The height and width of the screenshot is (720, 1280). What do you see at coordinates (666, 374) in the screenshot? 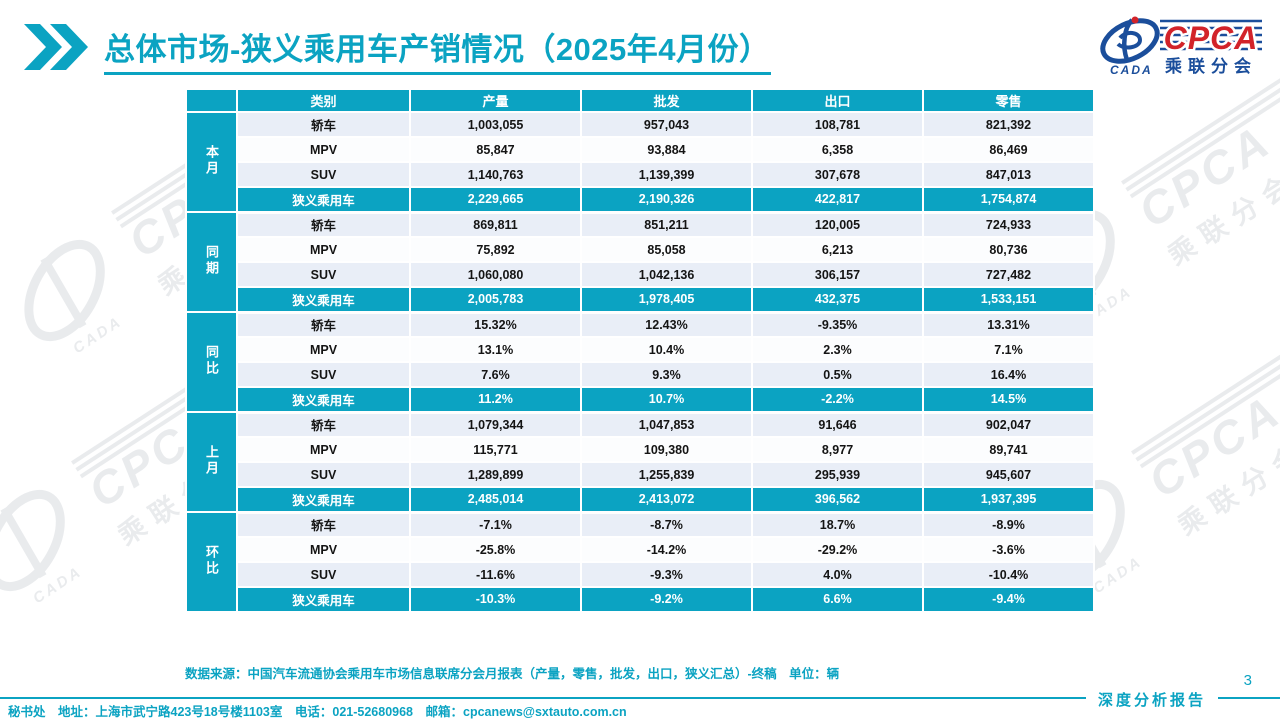
I see `value-cell: 9.3%` at bounding box center [666, 374].